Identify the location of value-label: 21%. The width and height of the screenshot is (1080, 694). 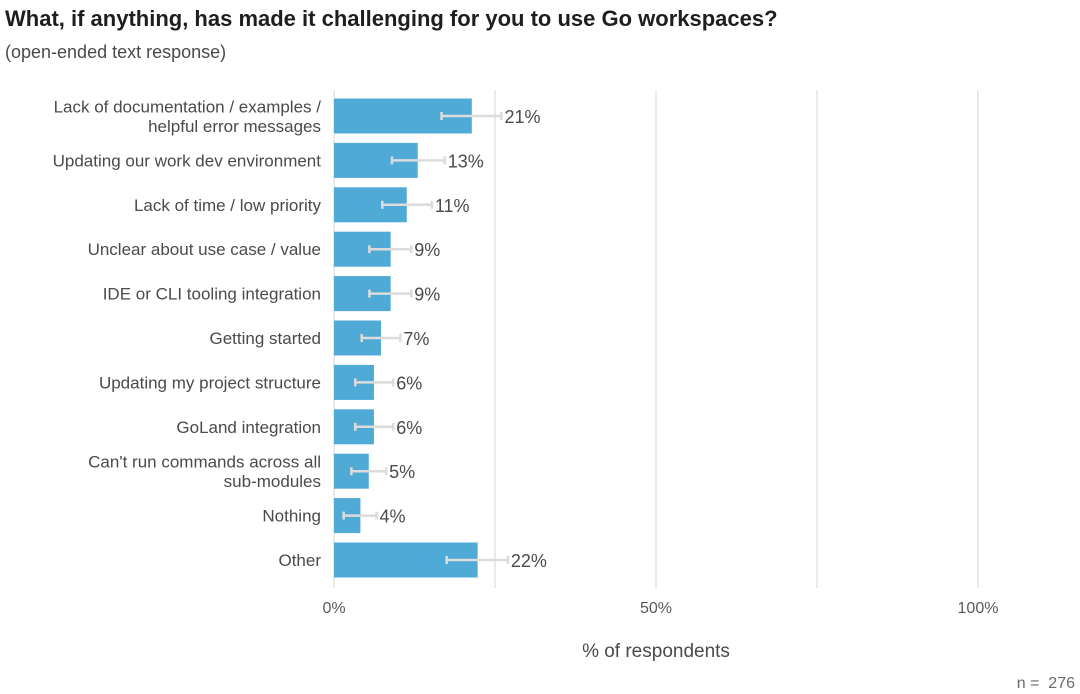
(522, 117).